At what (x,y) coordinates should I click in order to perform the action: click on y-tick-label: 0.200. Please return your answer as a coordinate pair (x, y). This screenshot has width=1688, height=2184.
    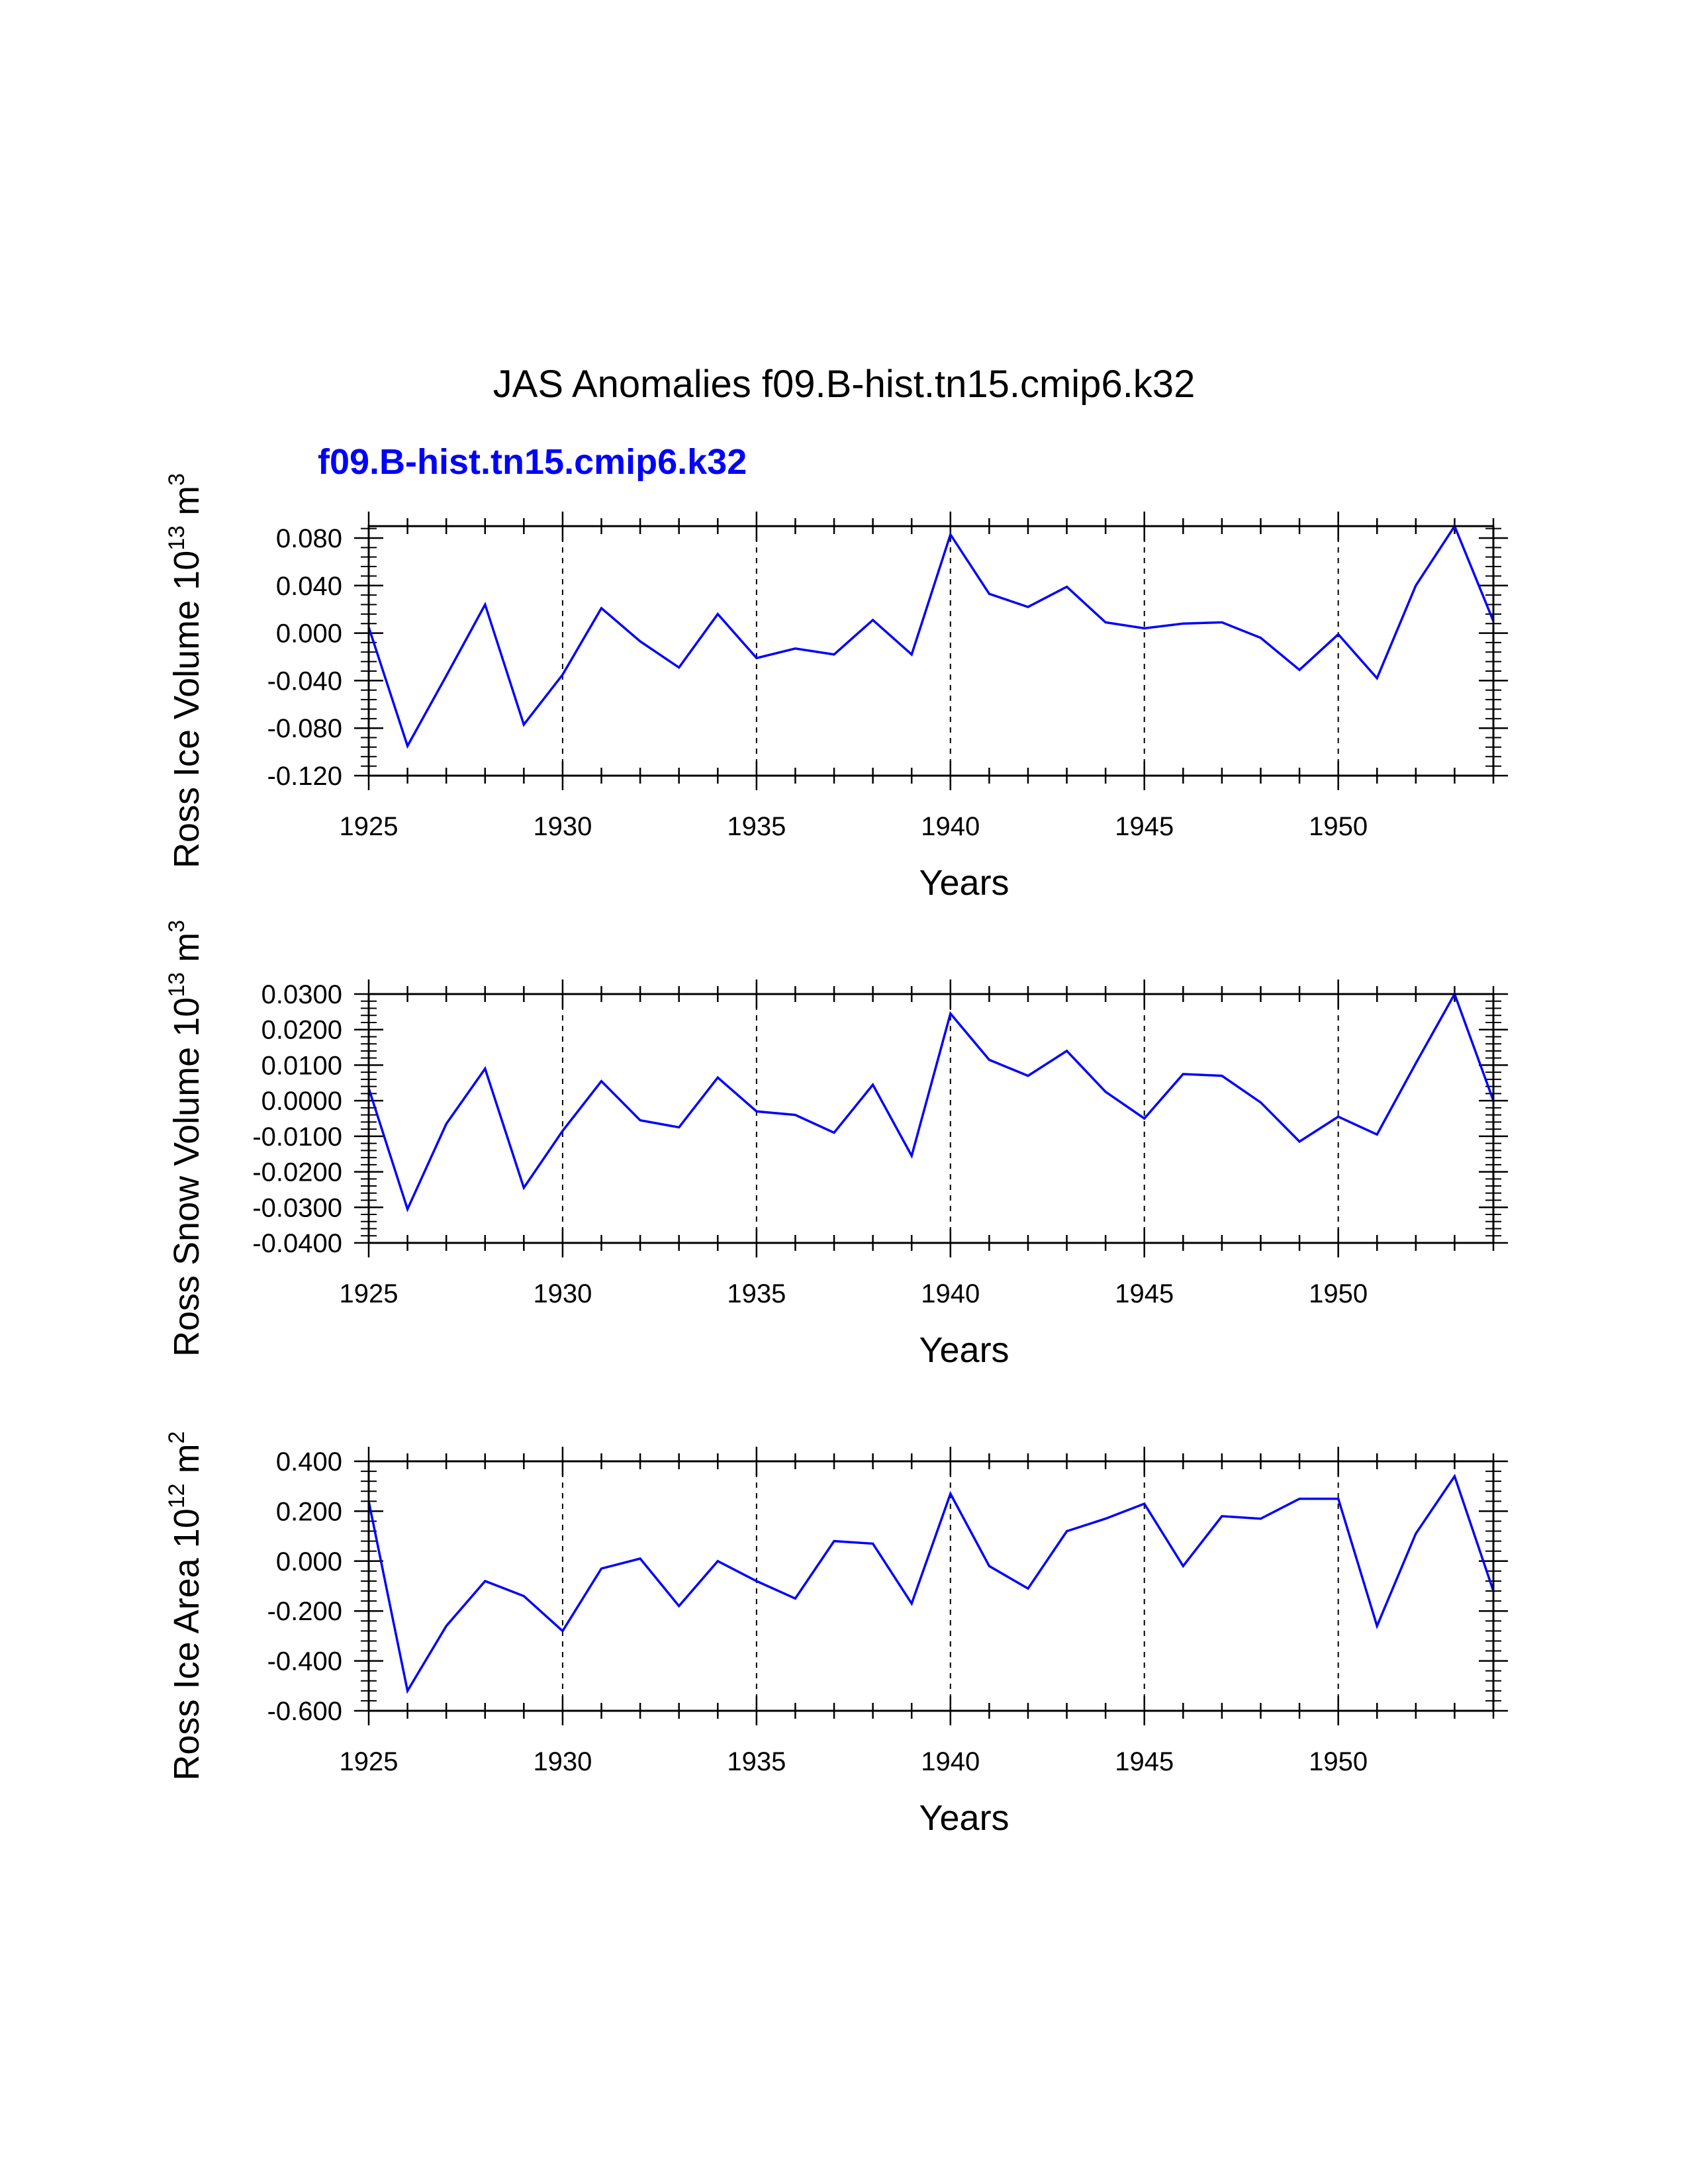
    Looking at the image, I should click on (309, 1511).